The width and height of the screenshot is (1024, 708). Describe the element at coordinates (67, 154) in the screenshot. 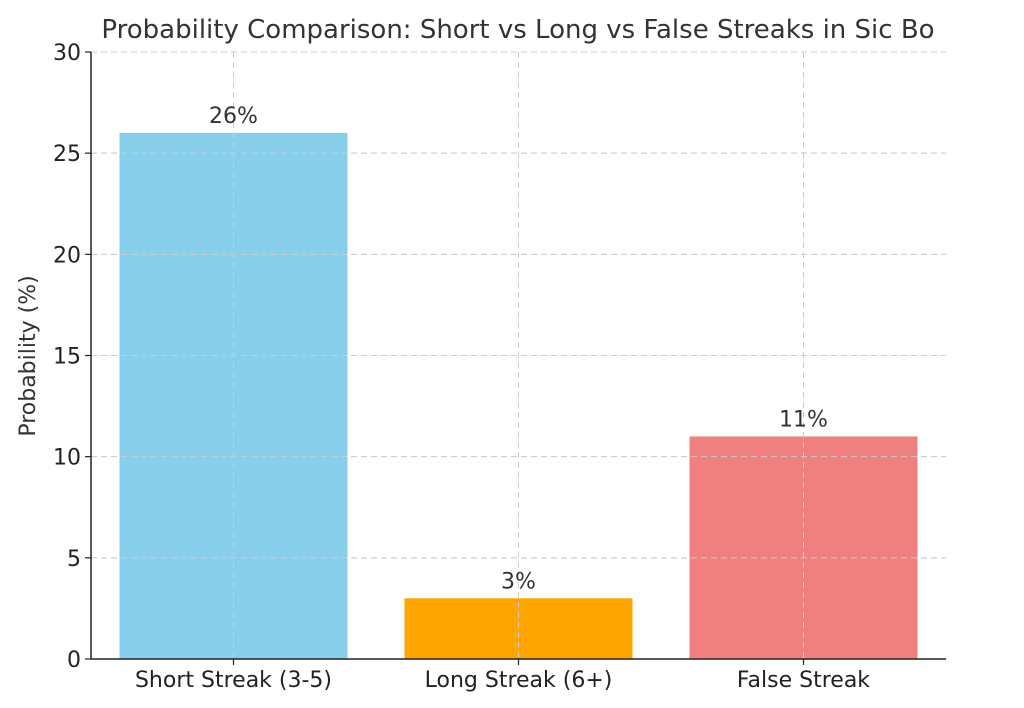

I see `y-tick-label: 25` at that location.